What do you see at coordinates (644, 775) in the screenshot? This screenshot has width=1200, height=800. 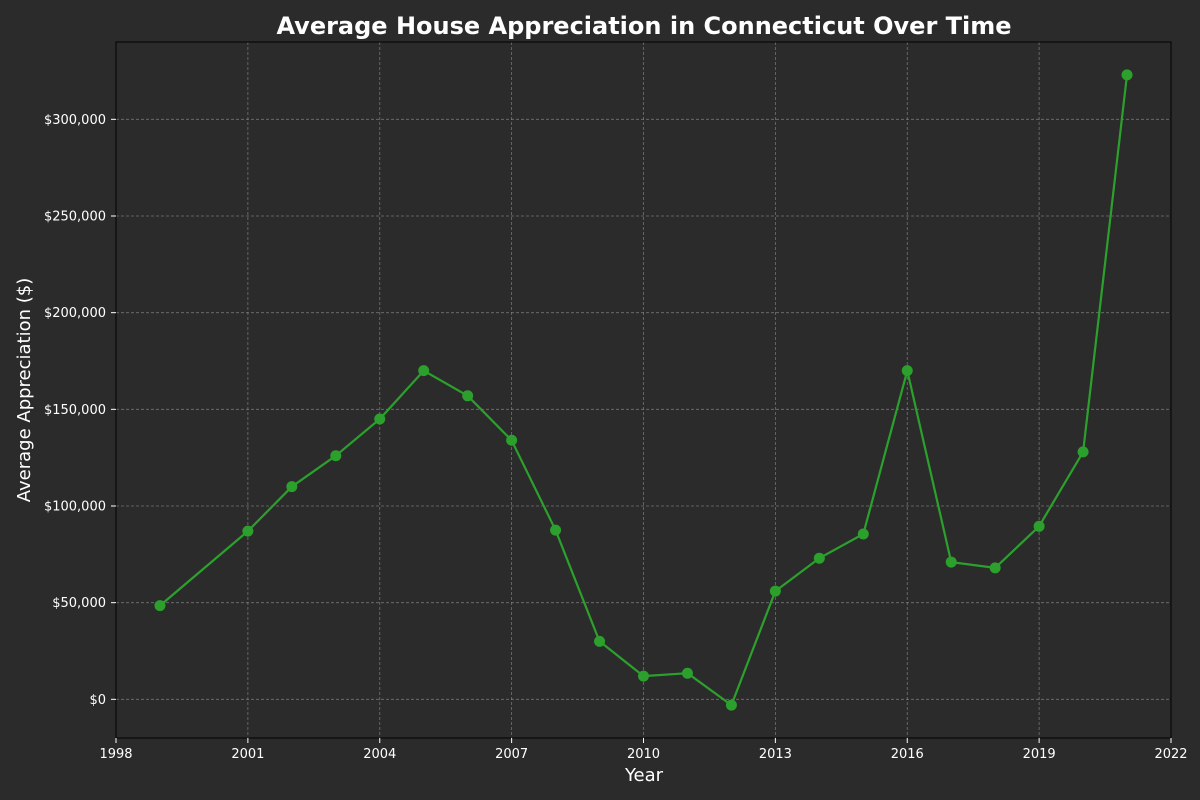 I see `x-axis-label: Year` at bounding box center [644, 775].